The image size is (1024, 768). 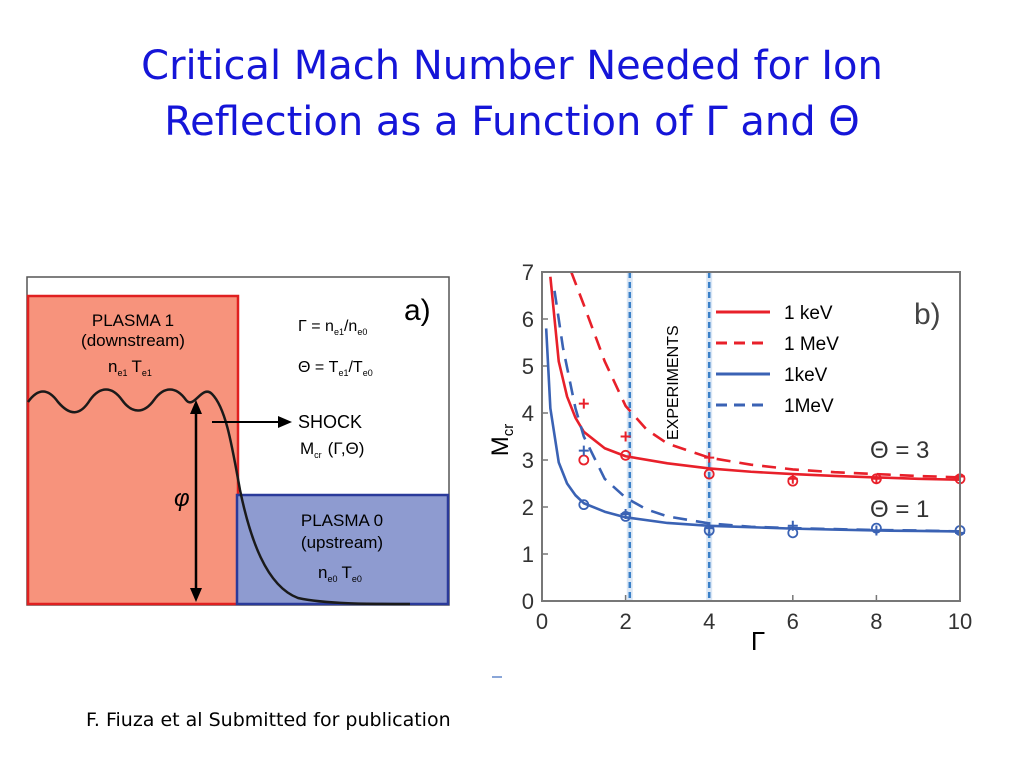 What do you see at coordinates (899, 450) in the screenshot?
I see `annotation-theta-3: Θ = 3` at bounding box center [899, 450].